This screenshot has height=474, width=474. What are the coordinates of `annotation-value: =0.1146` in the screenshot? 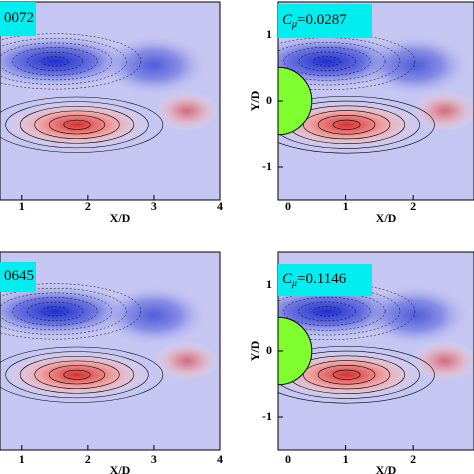 It's located at (322, 279).